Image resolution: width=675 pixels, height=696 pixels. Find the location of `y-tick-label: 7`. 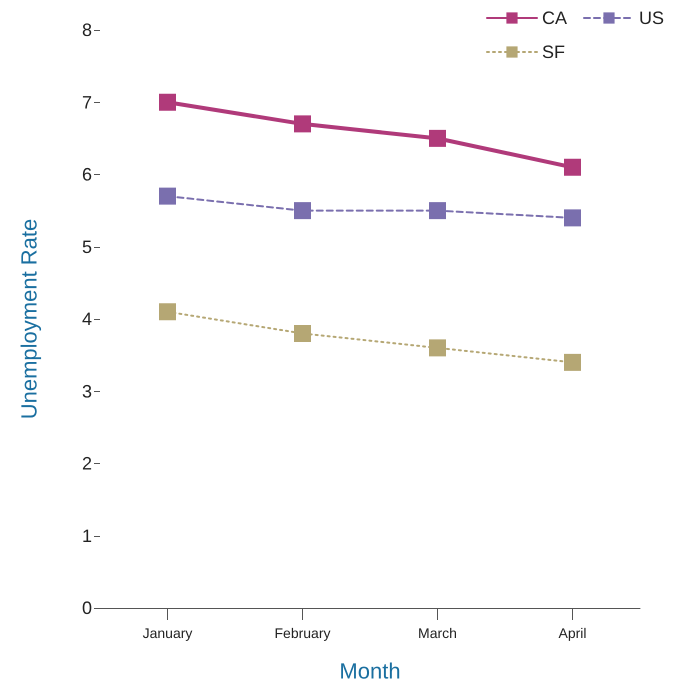

y-tick-label: 7 is located at coordinates (87, 102).